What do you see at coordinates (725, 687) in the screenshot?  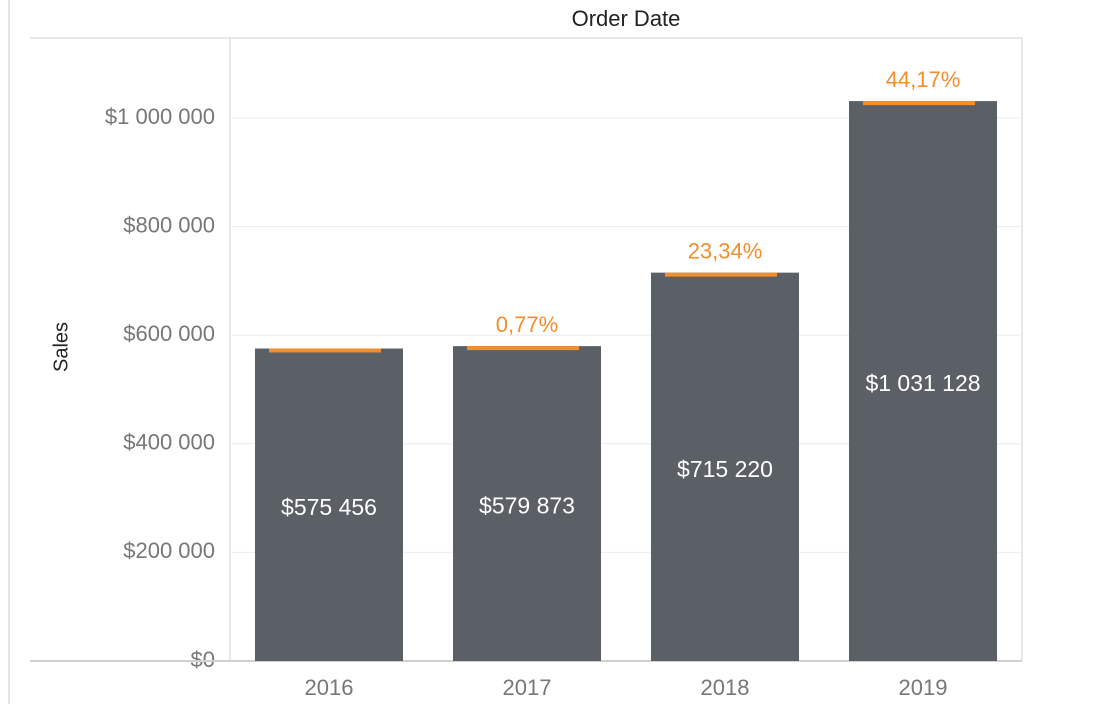 I see `x-tick-label: 2018` at bounding box center [725, 687].